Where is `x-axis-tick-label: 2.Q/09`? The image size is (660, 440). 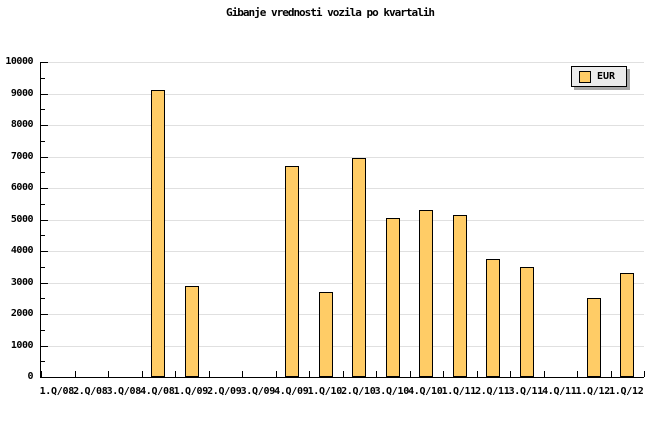
x-axis-tick-label: 2.Q/09 is located at coordinates (224, 391).